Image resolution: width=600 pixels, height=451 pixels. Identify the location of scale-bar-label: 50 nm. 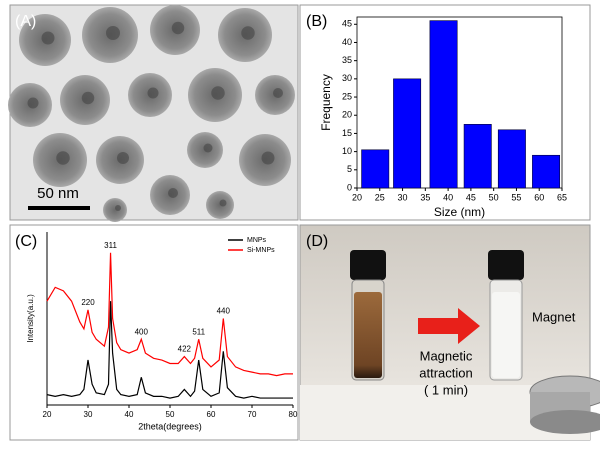
(58, 193).